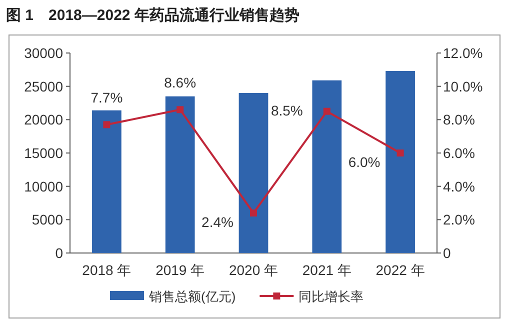 The width and height of the screenshot is (507, 324). I want to click on data-label: 7.7%, so click(106, 98).